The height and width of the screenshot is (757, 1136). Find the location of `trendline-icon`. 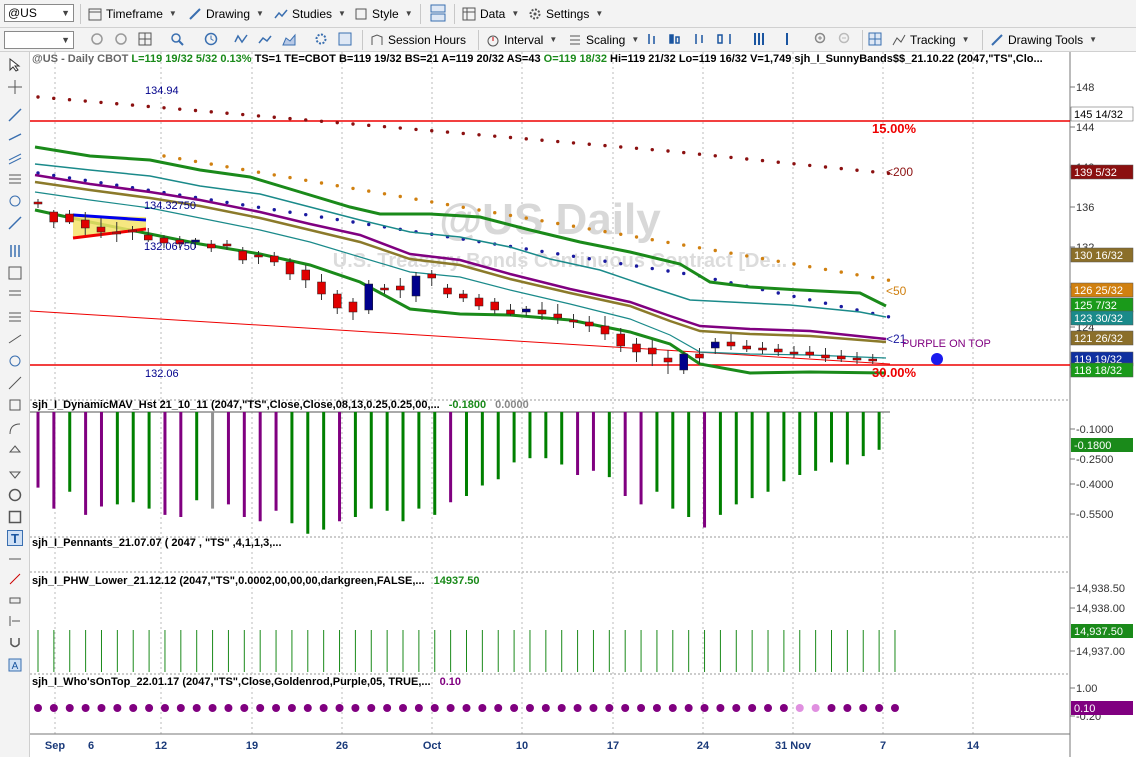

trendline-icon is located at coordinates (15, 115).